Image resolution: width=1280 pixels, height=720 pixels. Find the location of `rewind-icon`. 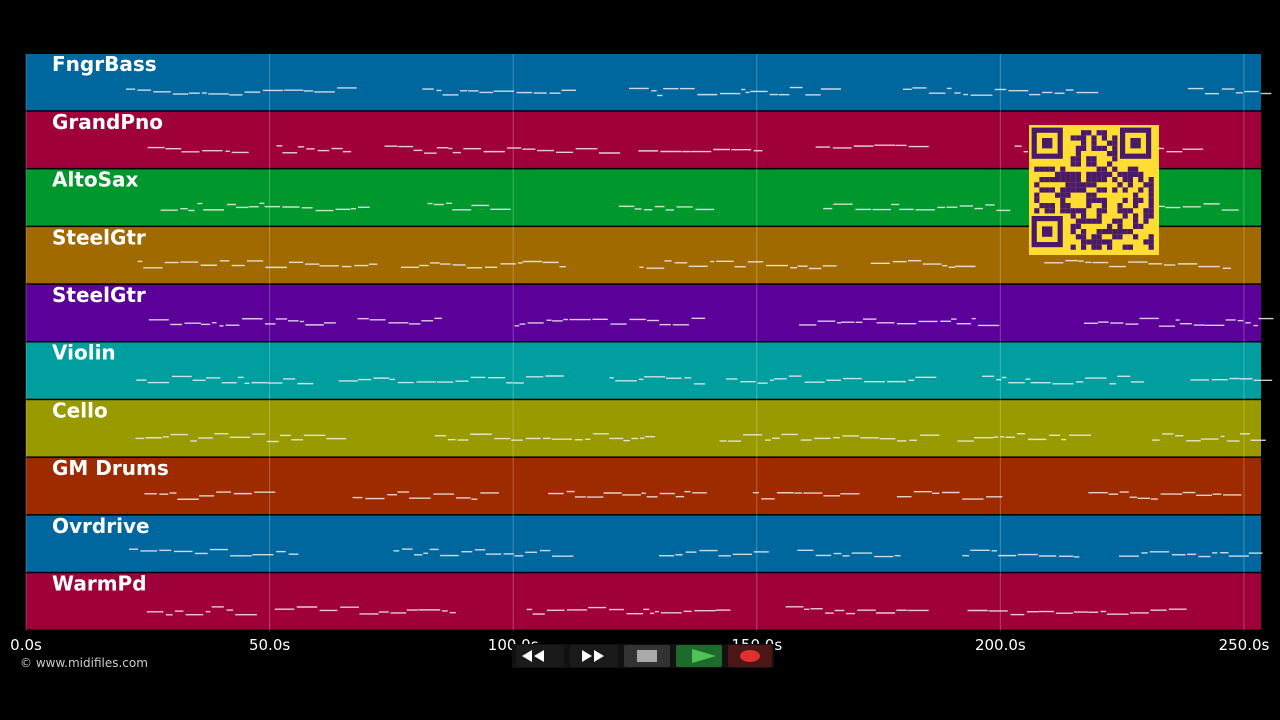

rewind-icon is located at coordinates (533, 656).